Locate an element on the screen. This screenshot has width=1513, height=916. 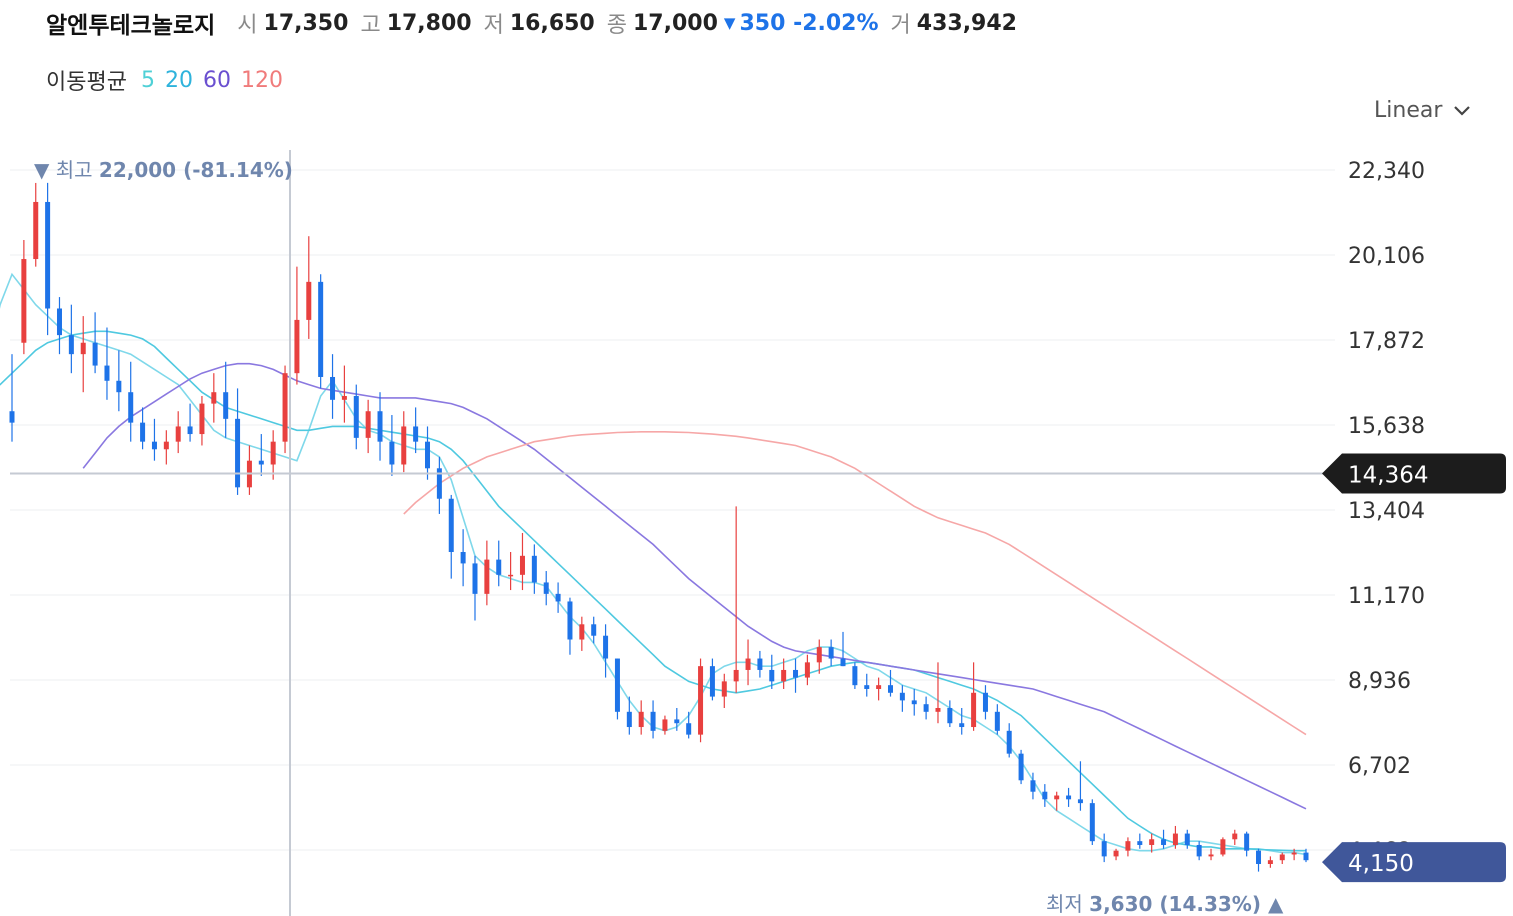
ma-5-label: 5 is located at coordinates (147, 80).